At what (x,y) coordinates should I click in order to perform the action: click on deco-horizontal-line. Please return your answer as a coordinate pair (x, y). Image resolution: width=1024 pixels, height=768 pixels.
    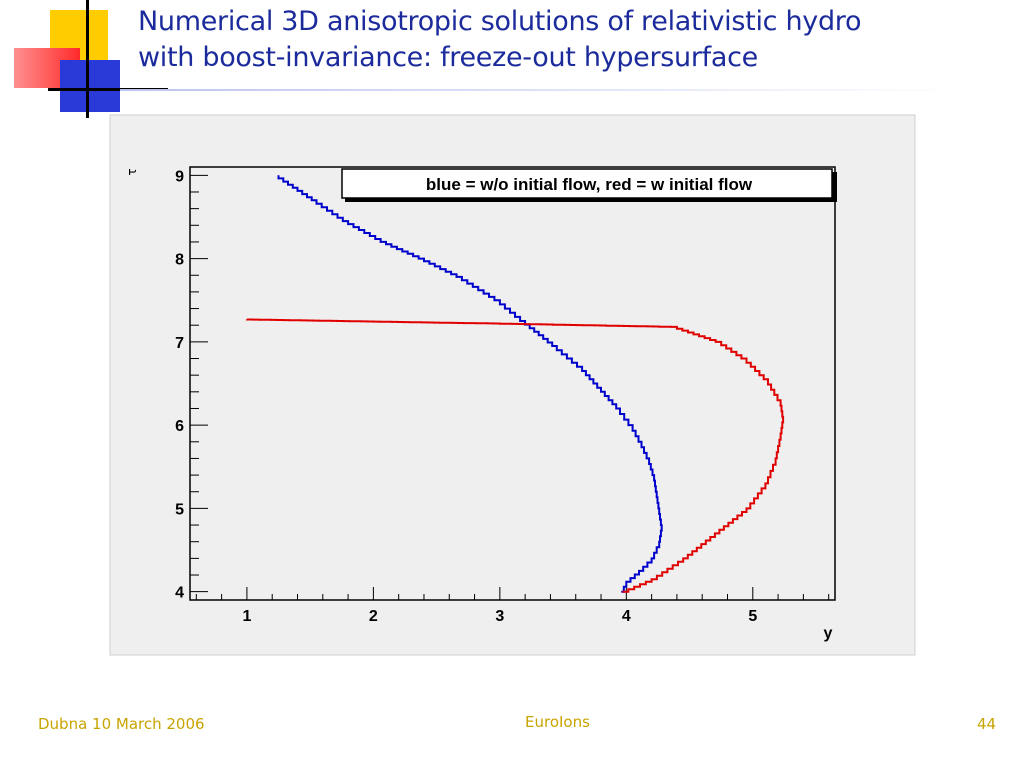
    Looking at the image, I should click on (108, 89).